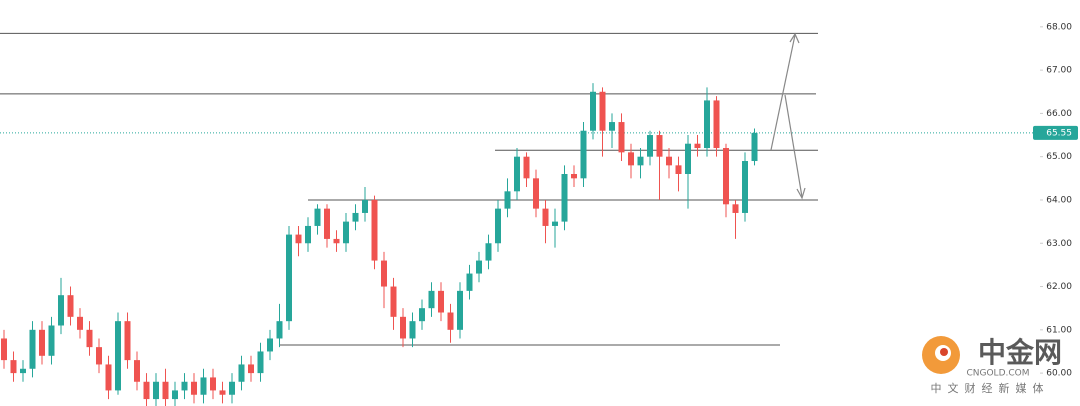  Describe the element at coordinates (1059, 27) in the screenshot. I see `y-tick-label: 68.00` at that location.